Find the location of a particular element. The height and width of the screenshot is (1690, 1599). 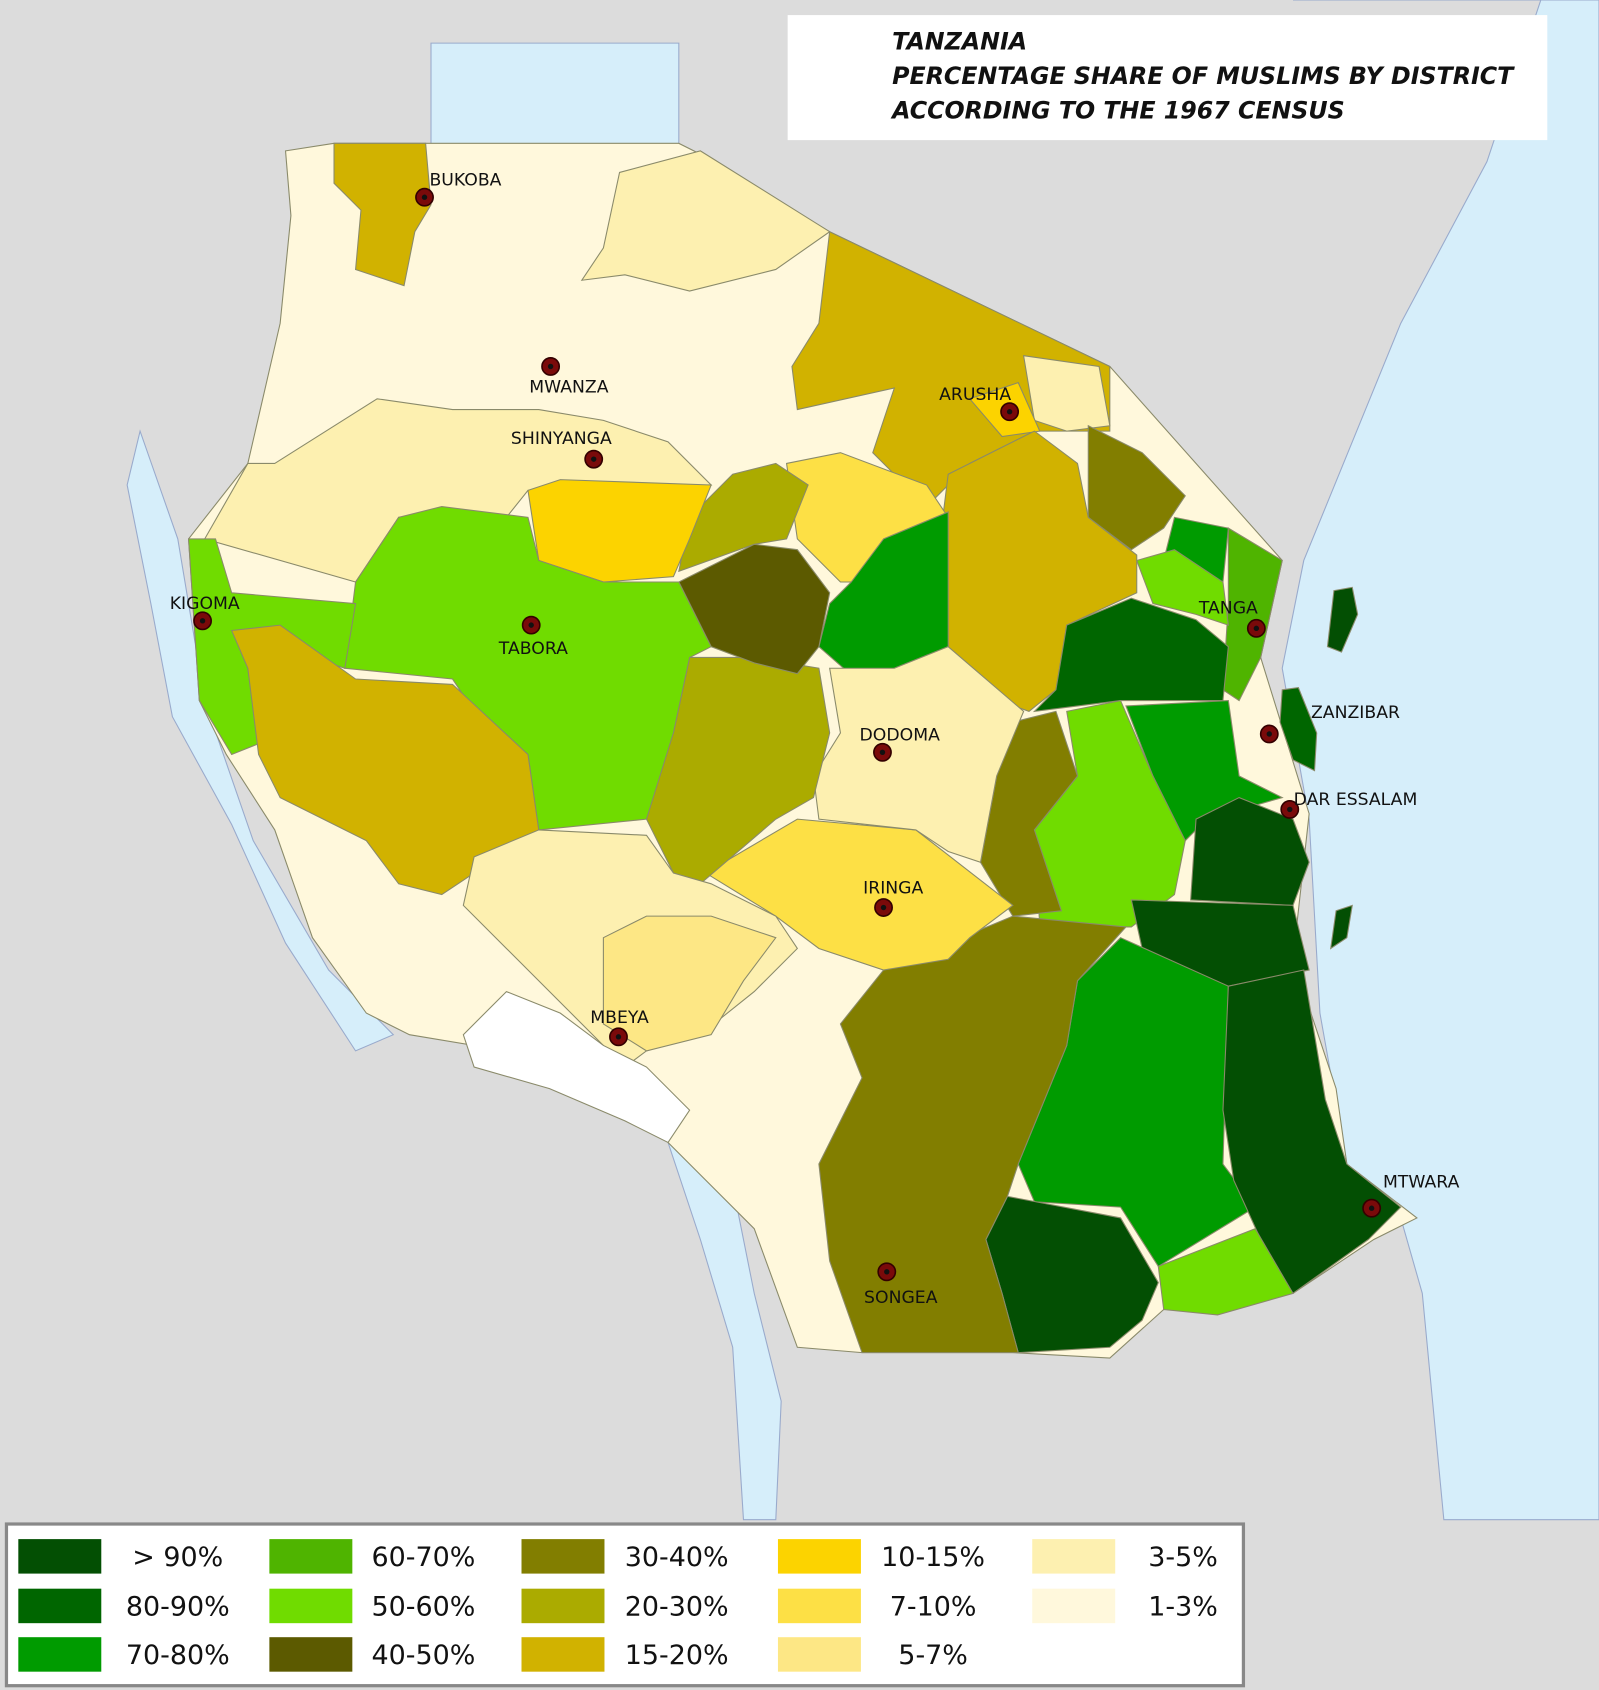

city-label: SONGEA is located at coordinates (901, 1298).